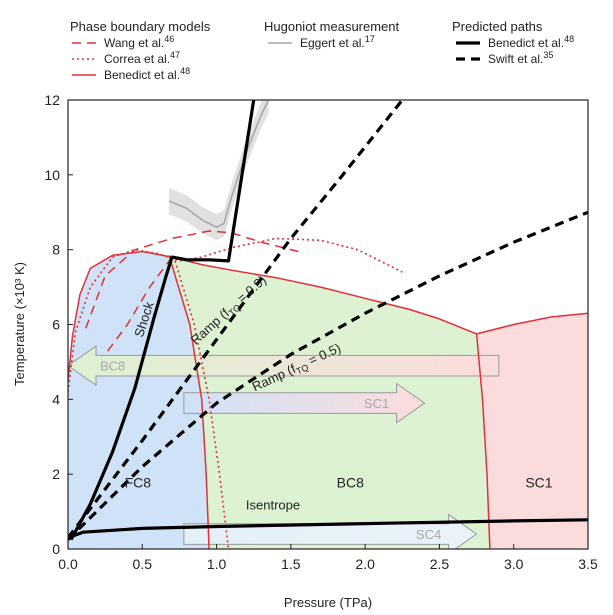  I want to click on legend-ref-phase-2: 48, so click(185, 71).